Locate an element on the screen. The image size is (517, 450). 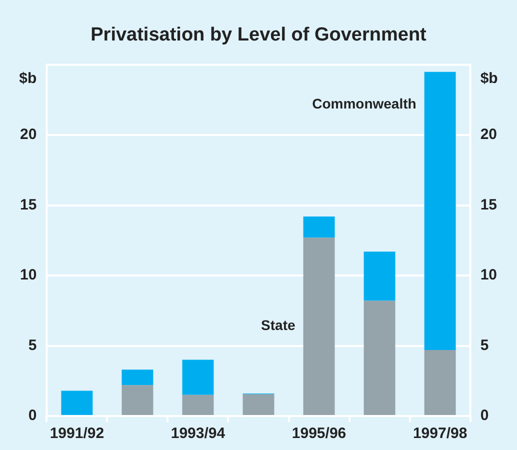
y2-axis-title: $b is located at coordinates (489, 78).